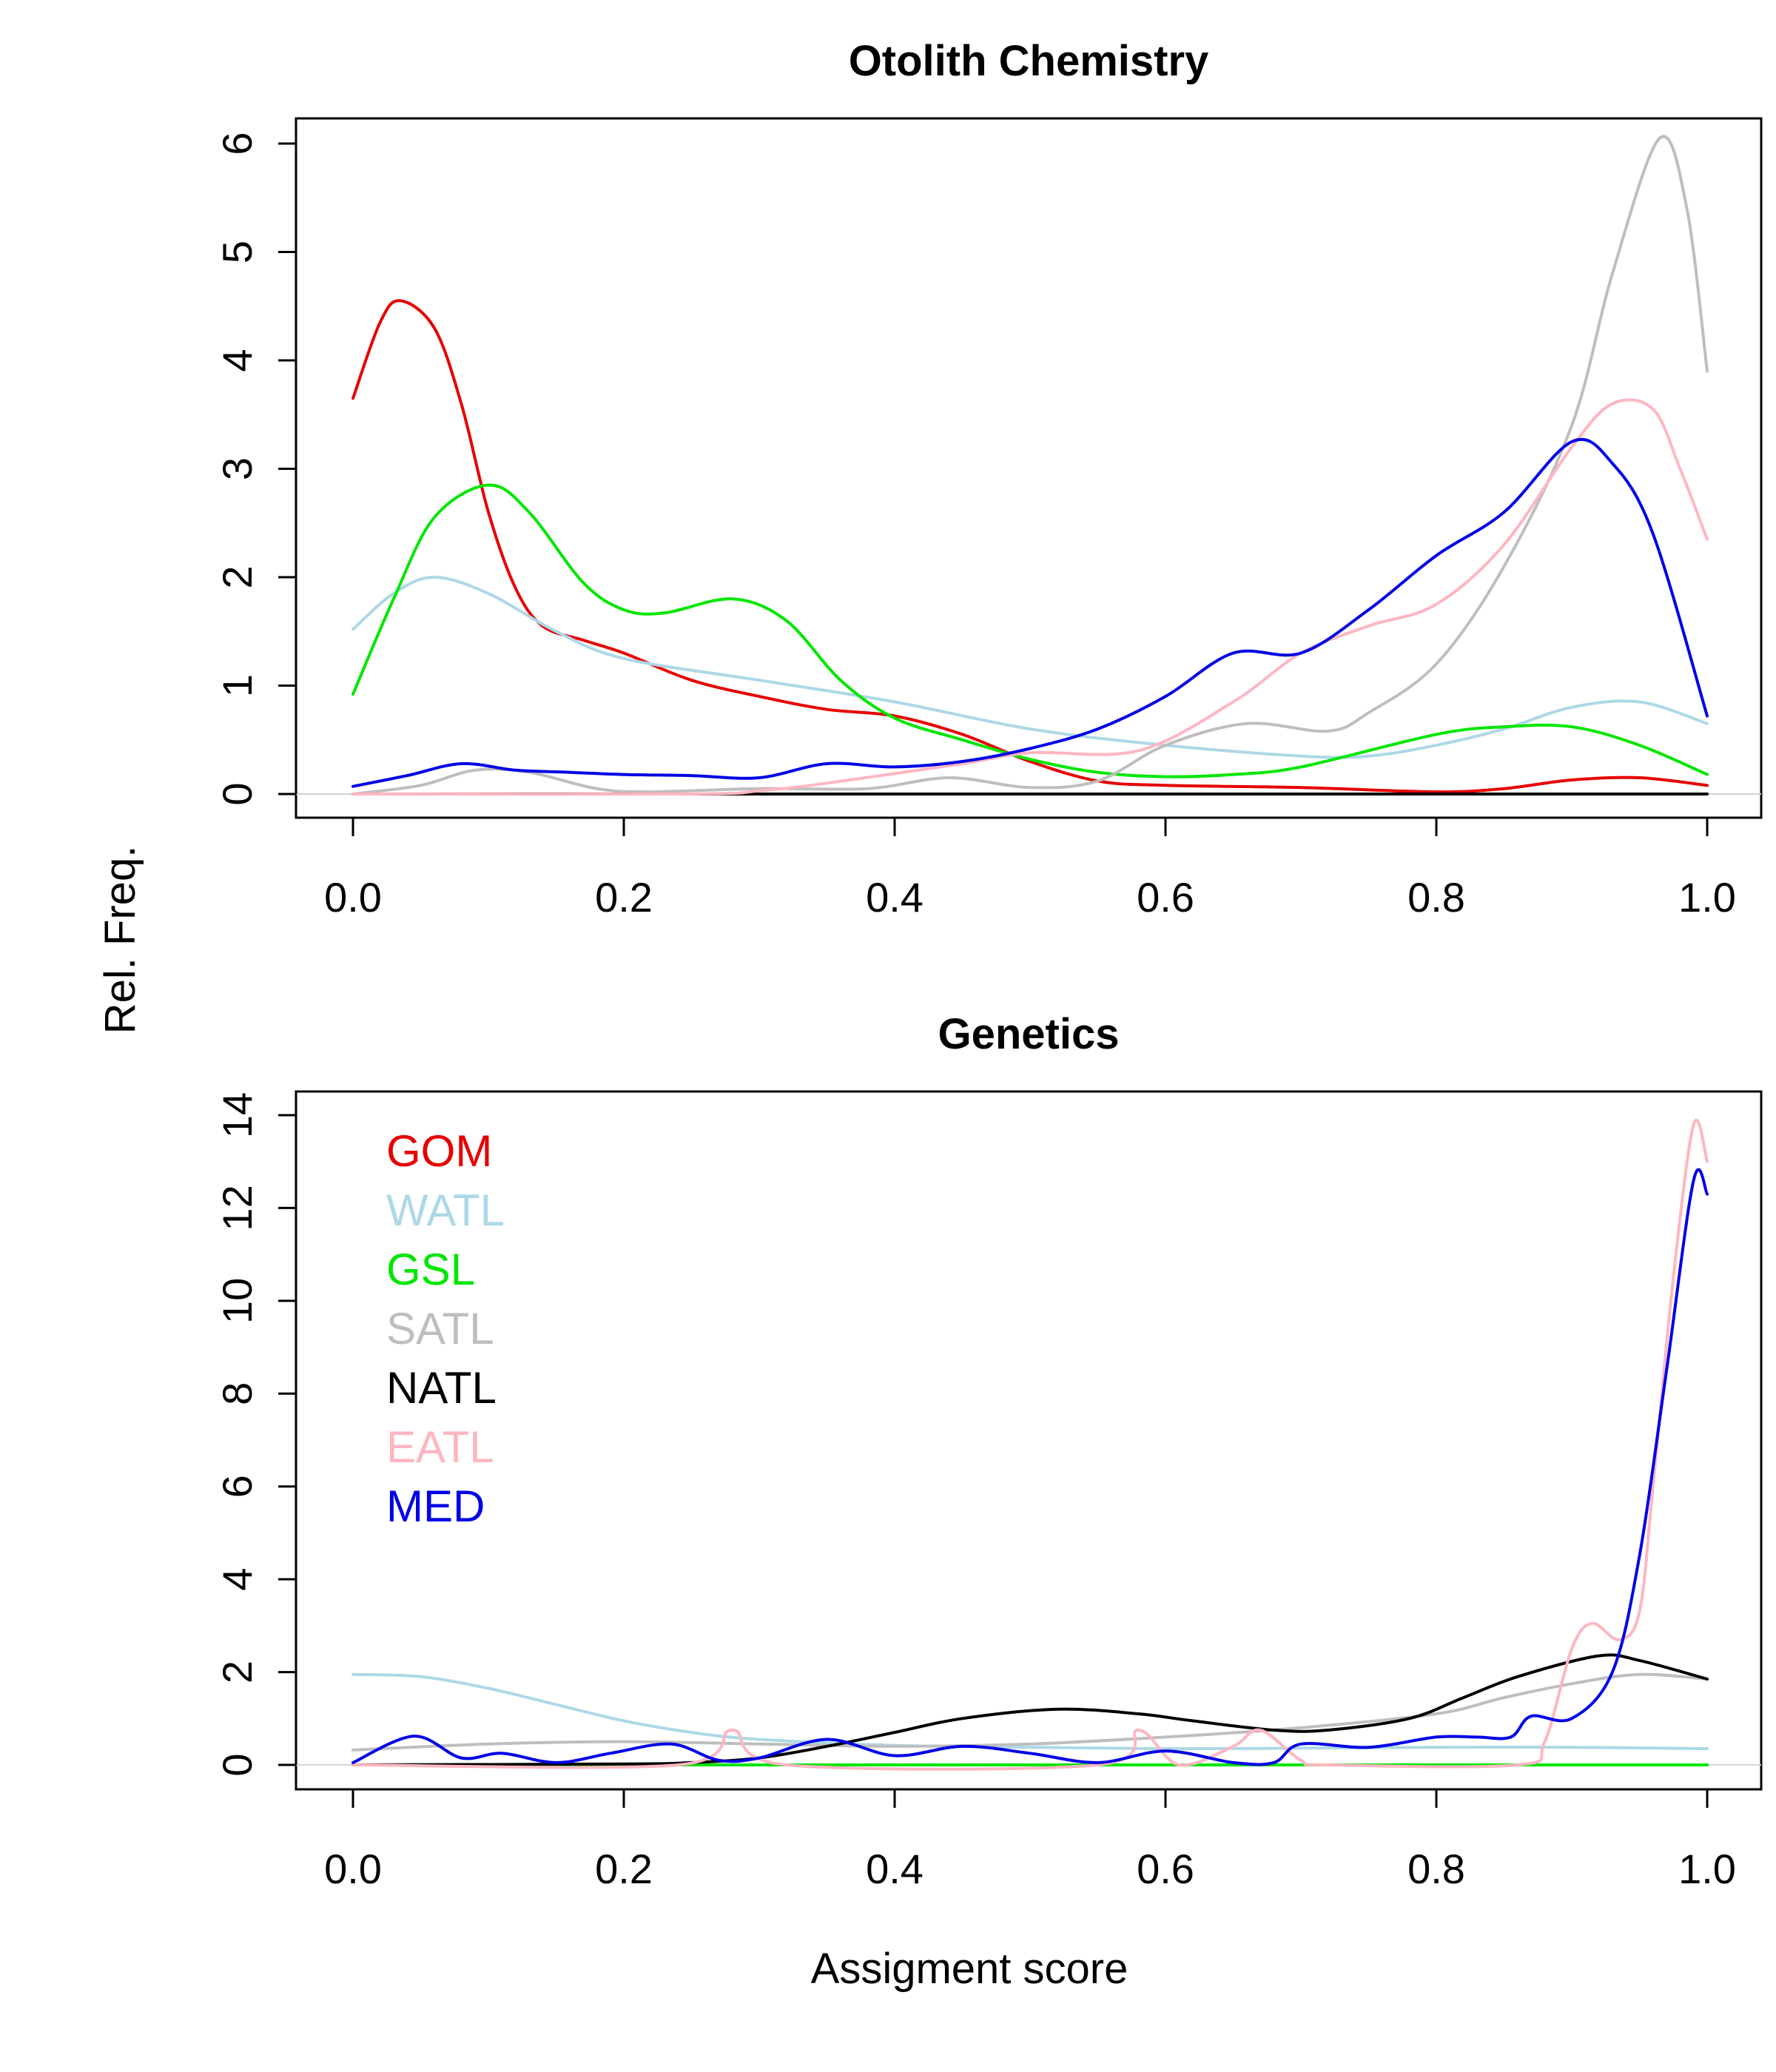 The image size is (1776, 2072). I want to click on legend-label-gom: GOM, so click(439, 1151).